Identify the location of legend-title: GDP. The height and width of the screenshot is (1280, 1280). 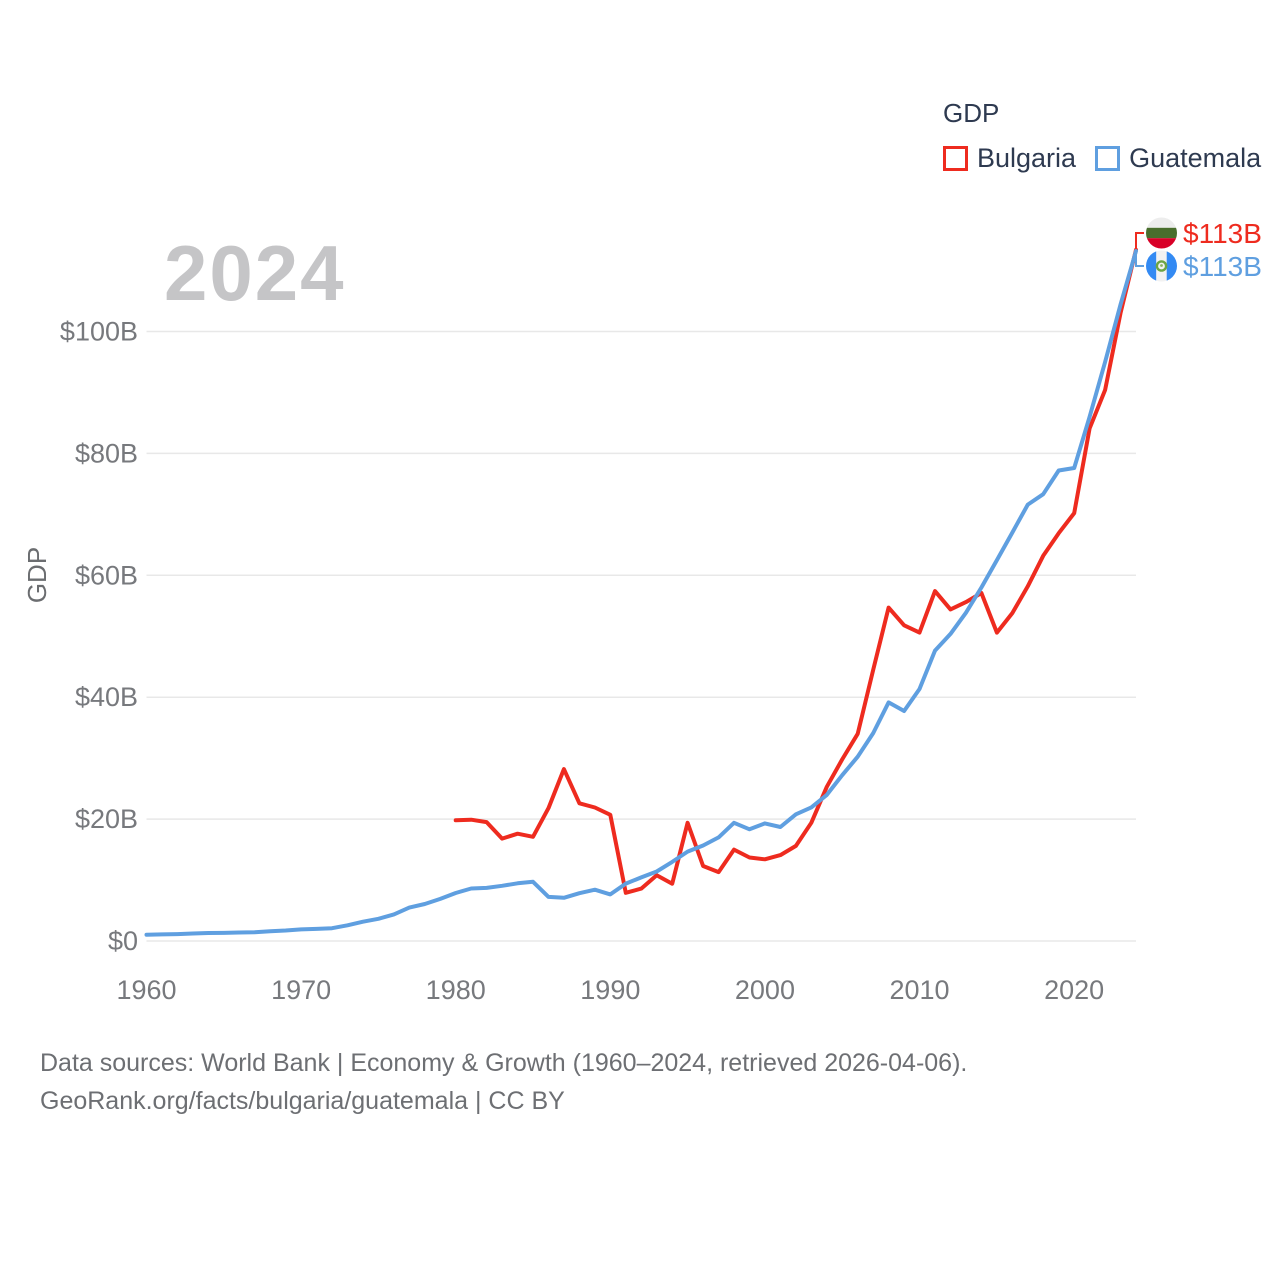
(971, 113).